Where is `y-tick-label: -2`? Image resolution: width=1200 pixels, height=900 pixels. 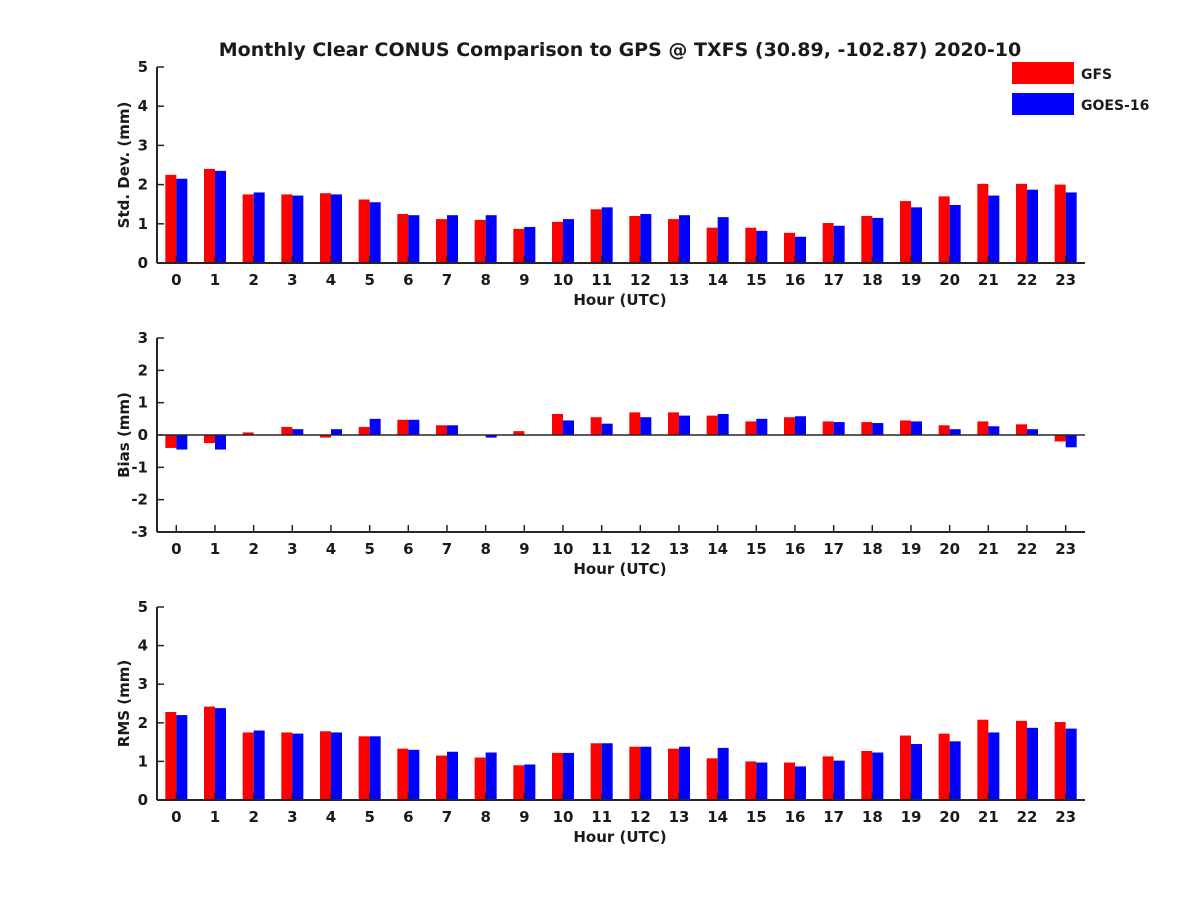 y-tick-label: -2 is located at coordinates (139, 500).